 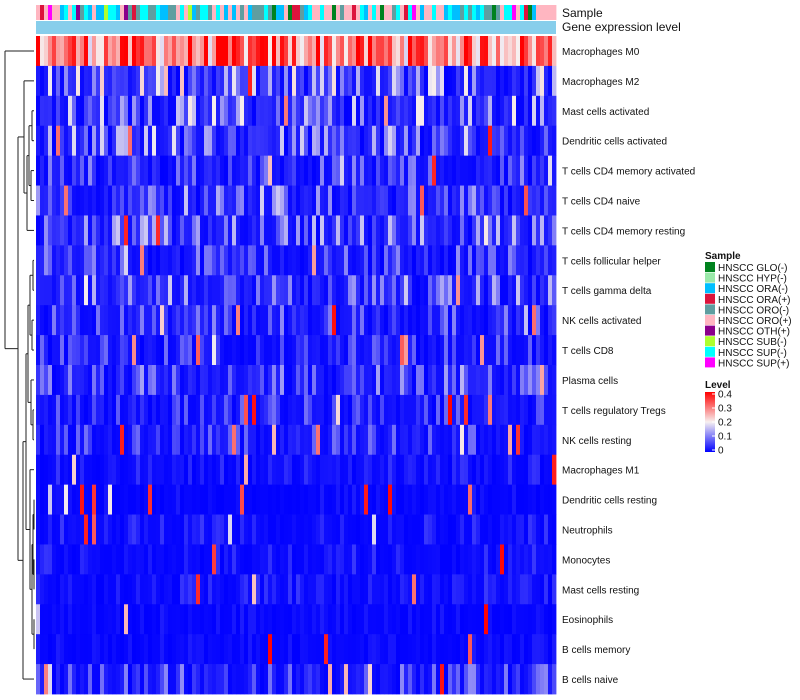 What do you see at coordinates (725, 409) in the screenshot?
I see `level-tick-label: 0.3` at bounding box center [725, 409].